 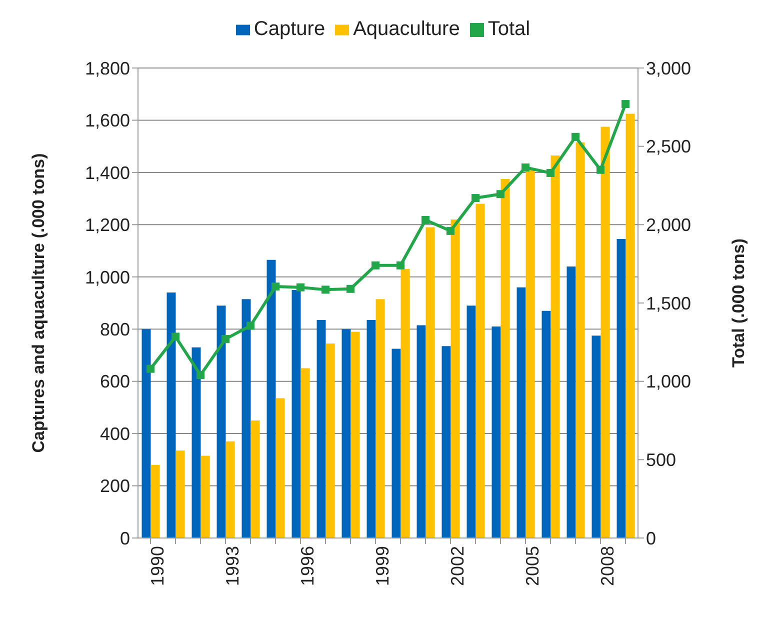 I want to click on y-axis-title: Captures and aquaculture (.000 tons), so click(x=38, y=303).